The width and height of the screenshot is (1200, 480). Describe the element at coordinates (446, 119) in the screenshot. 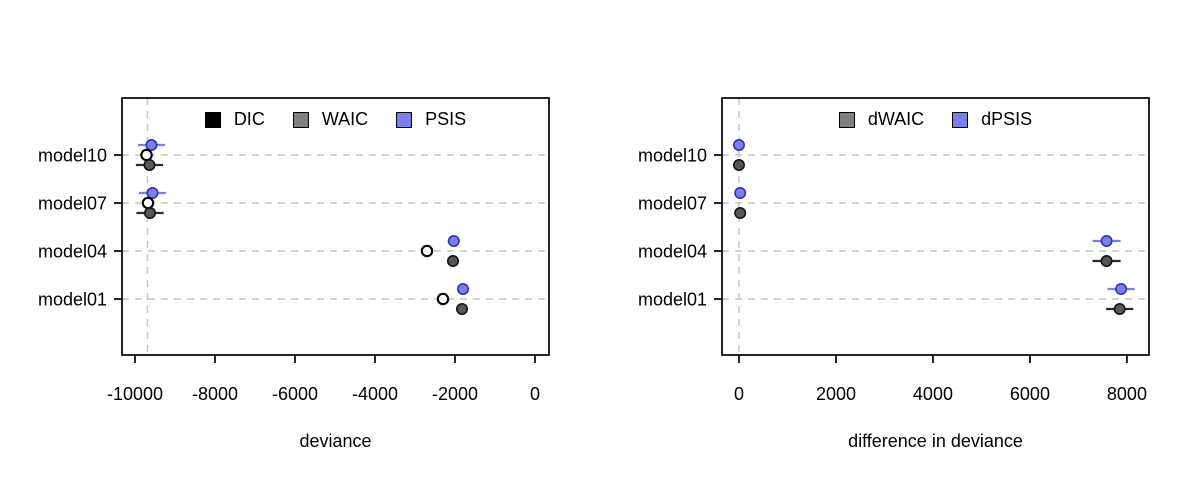

I see `legend-label: PSIS` at that location.